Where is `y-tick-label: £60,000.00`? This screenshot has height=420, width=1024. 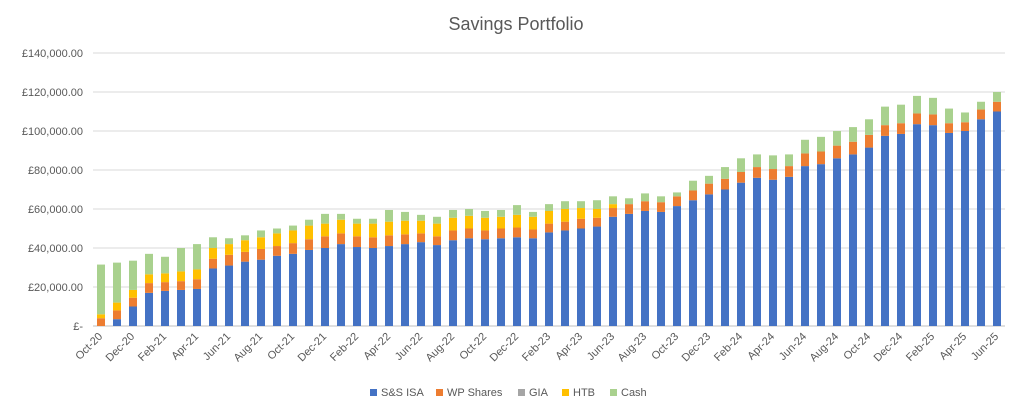 y-tick-label: £60,000.00 is located at coordinates (55, 210).